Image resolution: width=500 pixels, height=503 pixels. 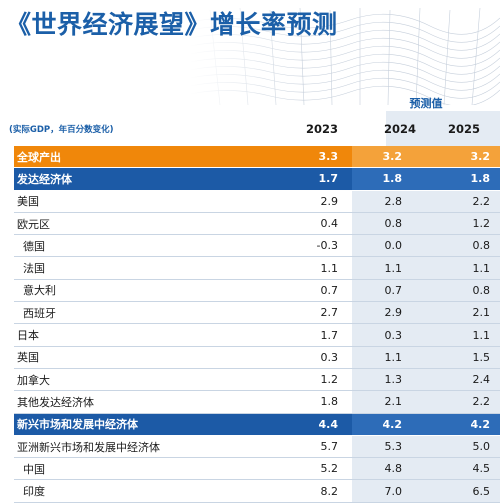 I want to click on value-2025: 5.0, so click(x=465, y=447).